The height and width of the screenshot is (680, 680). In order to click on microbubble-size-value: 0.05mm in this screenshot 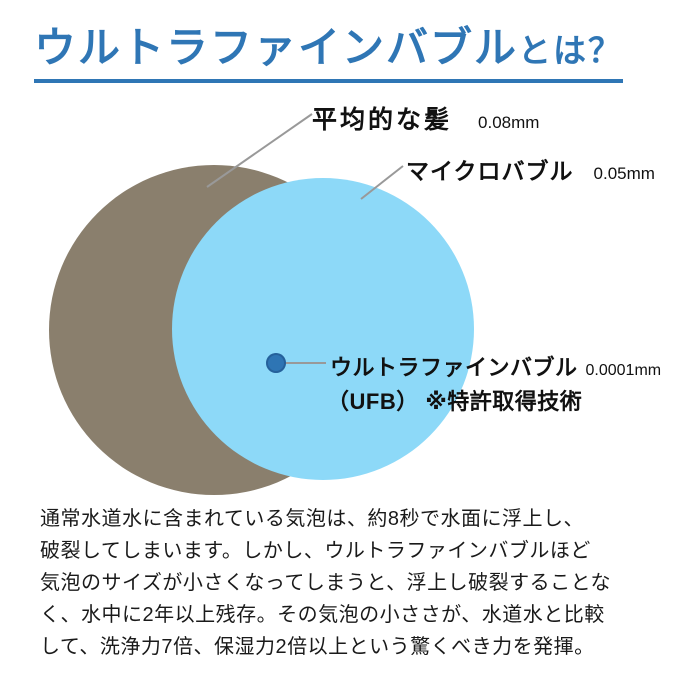, I will do `click(624, 173)`.